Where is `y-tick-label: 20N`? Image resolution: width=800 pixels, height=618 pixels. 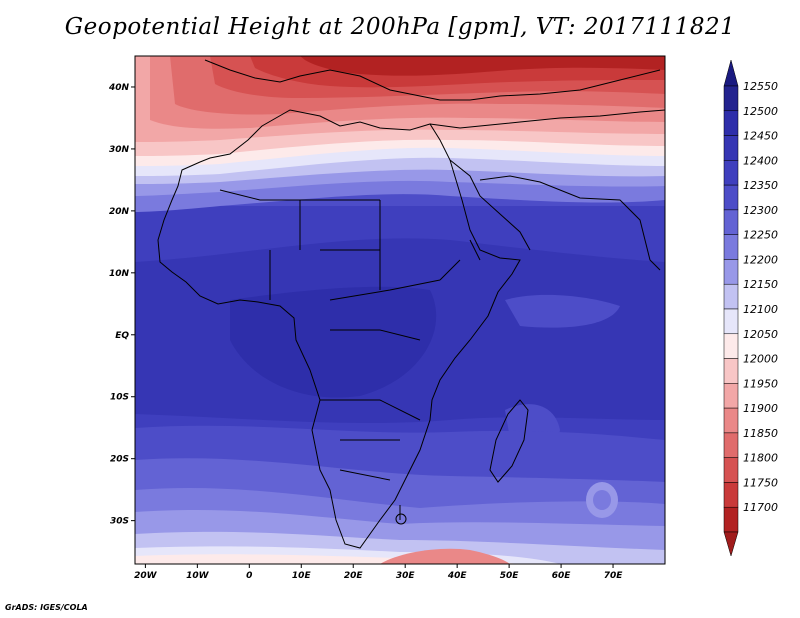
y-tick-label: 20N is located at coordinates (119, 212).